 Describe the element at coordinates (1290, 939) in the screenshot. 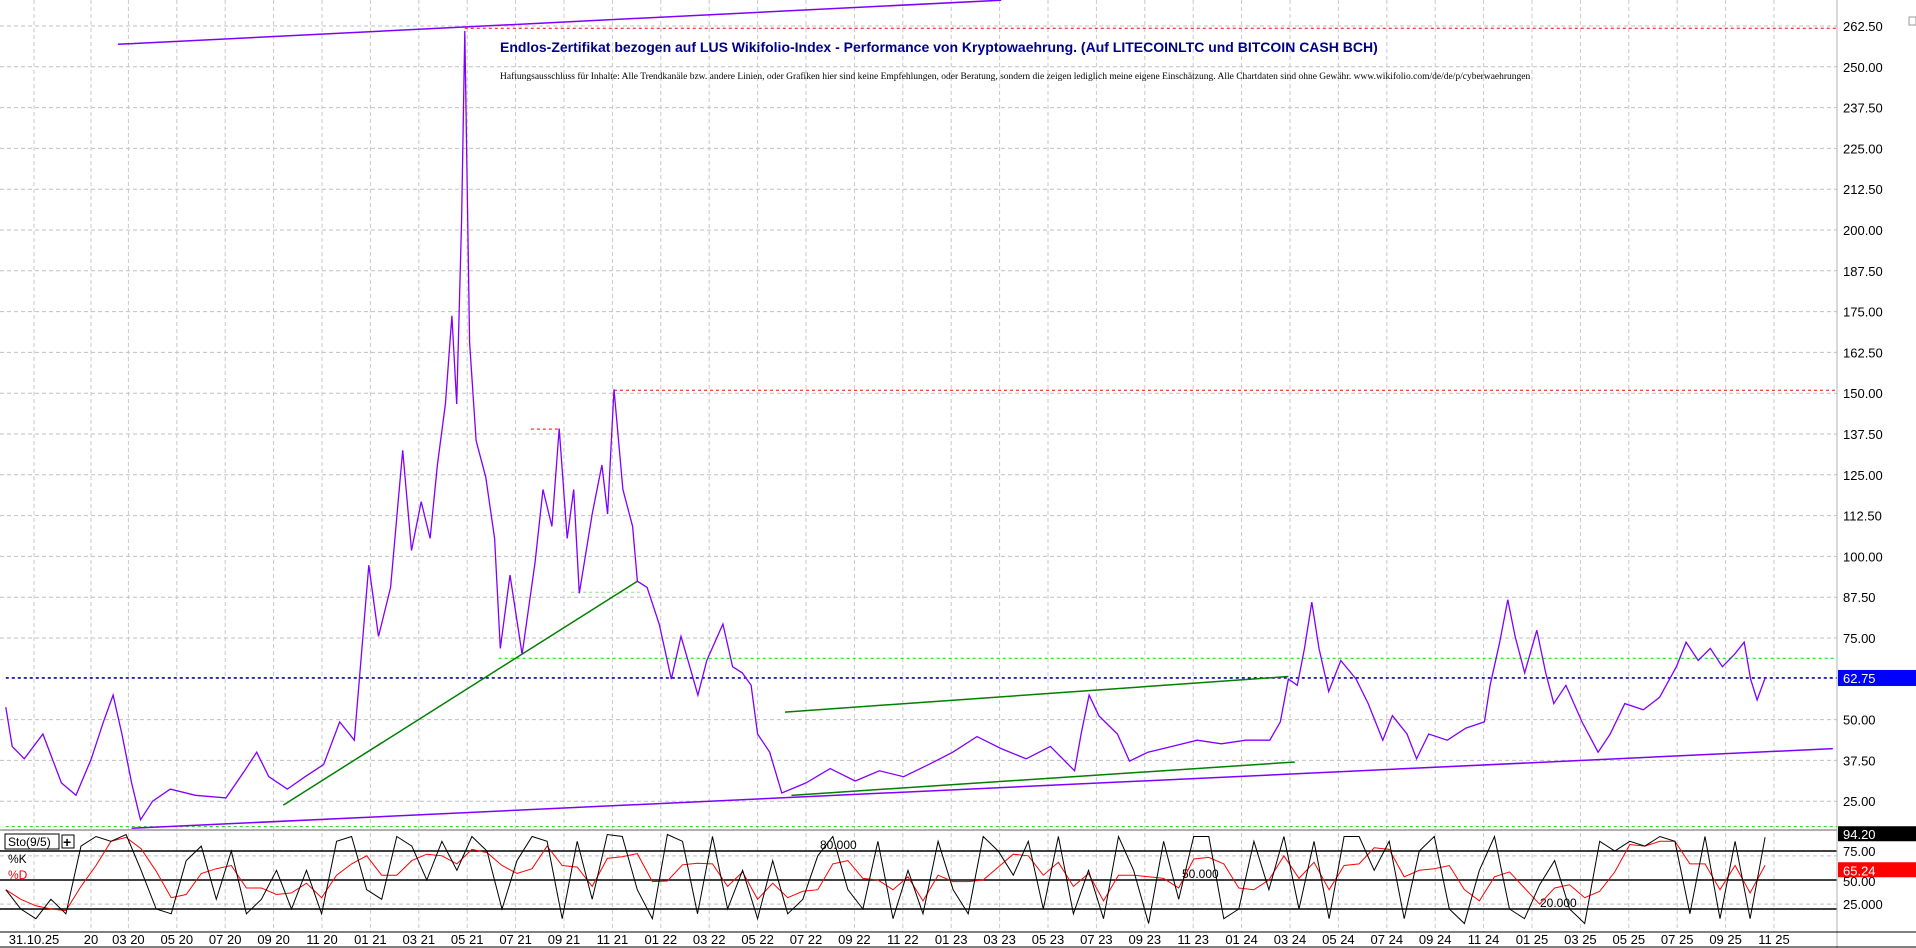

I see `x-tick-label: 03 24` at that location.